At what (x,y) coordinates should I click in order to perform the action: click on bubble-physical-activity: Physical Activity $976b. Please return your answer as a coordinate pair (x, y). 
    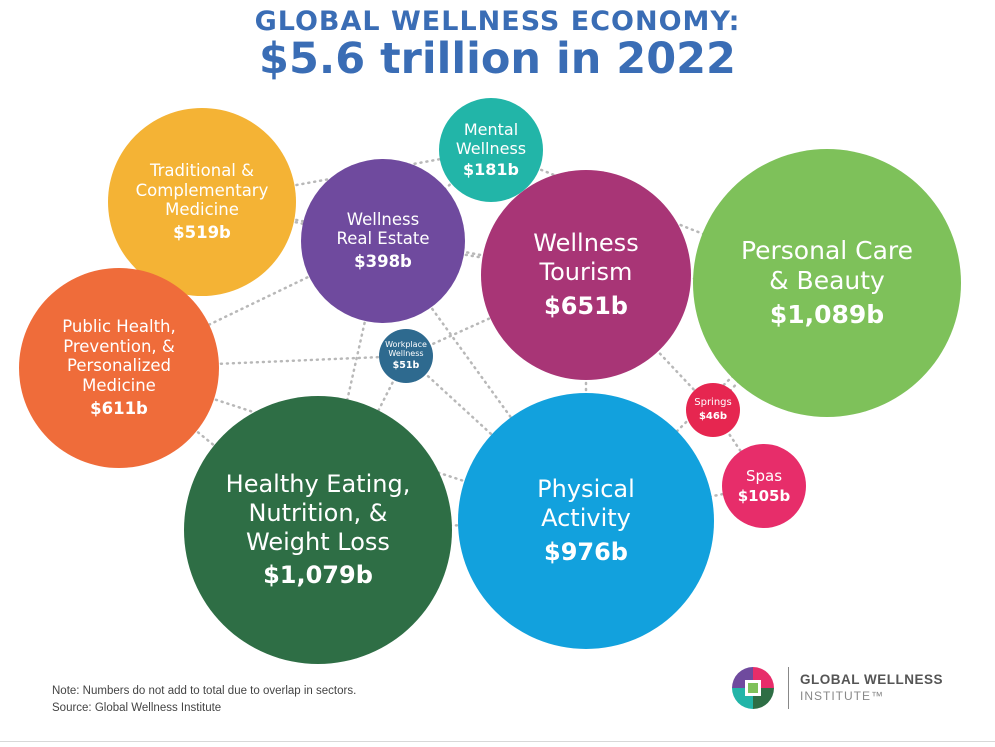
    Looking at the image, I should click on (586, 521).